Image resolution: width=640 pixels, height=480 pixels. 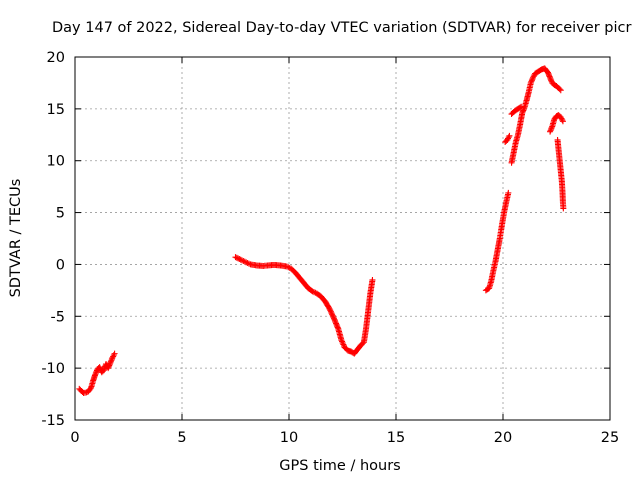 I want to click on x-tick-label: 5, so click(x=181, y=438).